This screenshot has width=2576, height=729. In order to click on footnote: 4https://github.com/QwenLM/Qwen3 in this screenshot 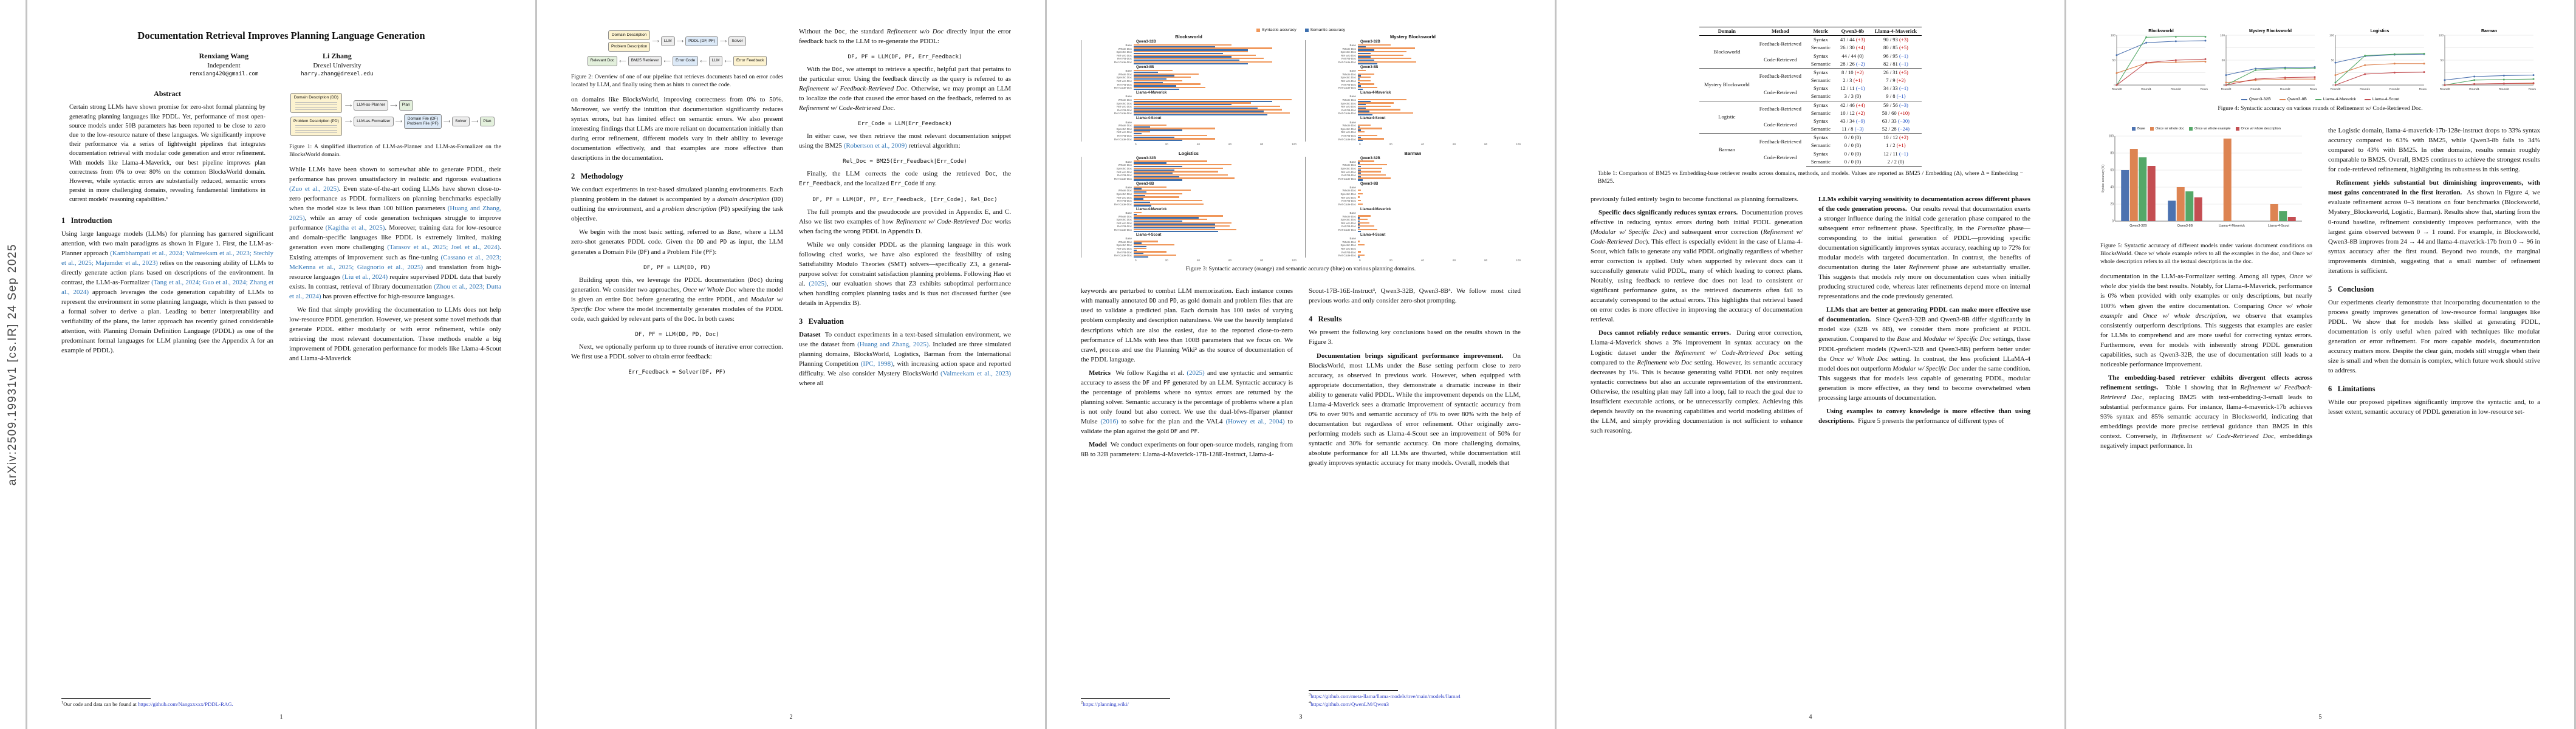, I will do `click(1349, 704)`.